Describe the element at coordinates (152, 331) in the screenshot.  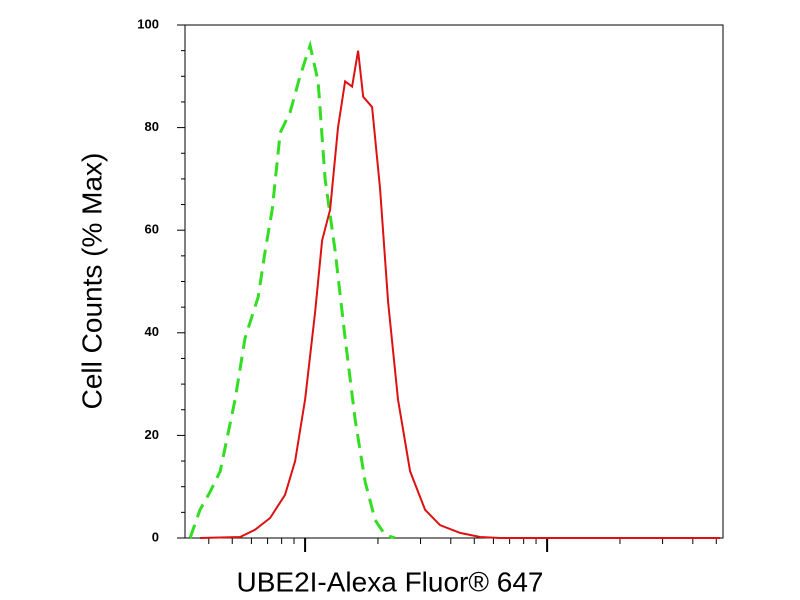
I see `y-tick-label: 40` at that location.